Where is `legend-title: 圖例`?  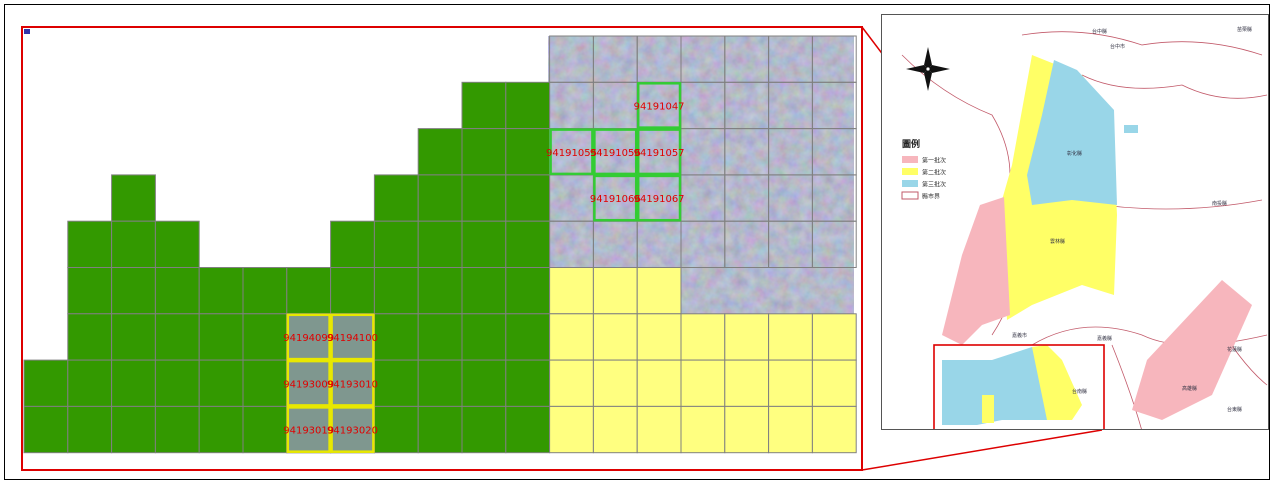 legend-title: 圖例 is located at coordinates (911, 144).